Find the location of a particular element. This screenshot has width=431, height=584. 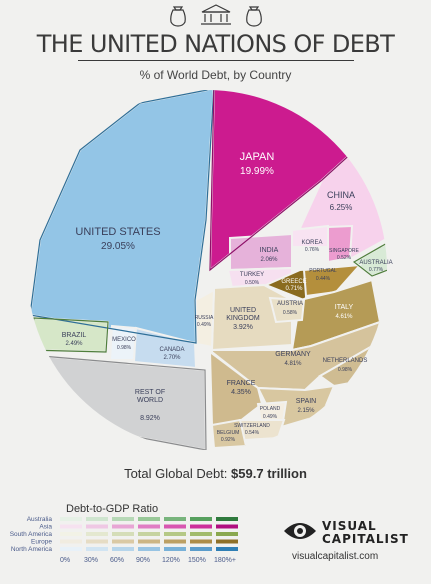

slice-value-united-states: 29.05% is located at coordinates (118, 246).